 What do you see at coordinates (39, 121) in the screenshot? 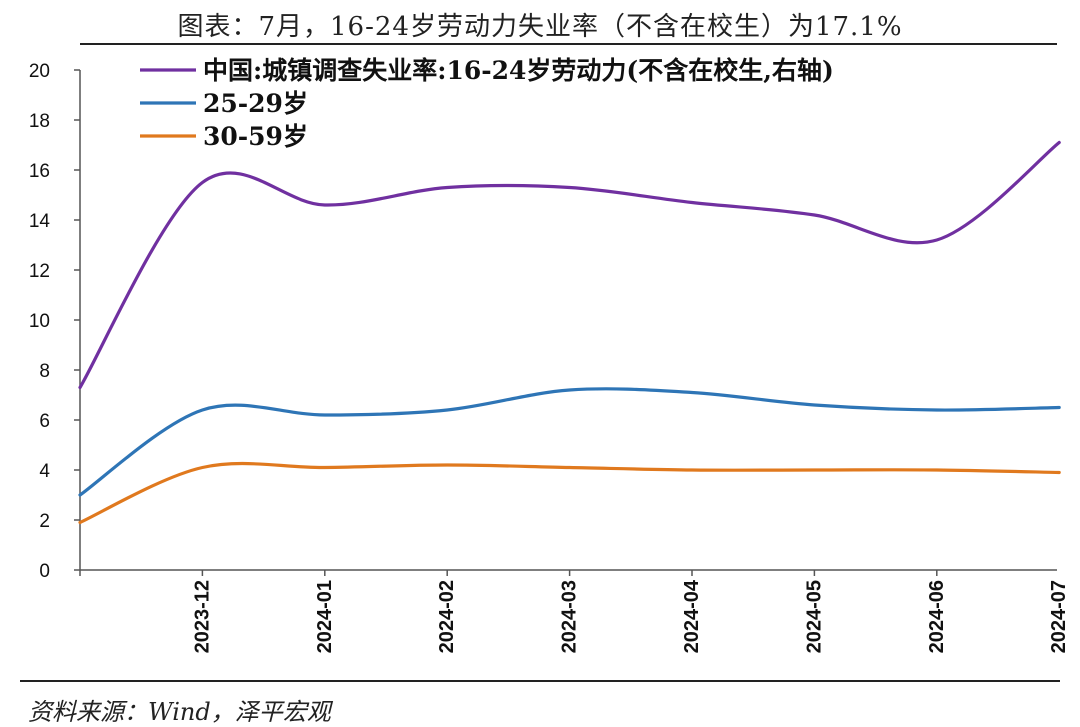
I see `y-tick-label: 18` at bounding box center [39, 121].